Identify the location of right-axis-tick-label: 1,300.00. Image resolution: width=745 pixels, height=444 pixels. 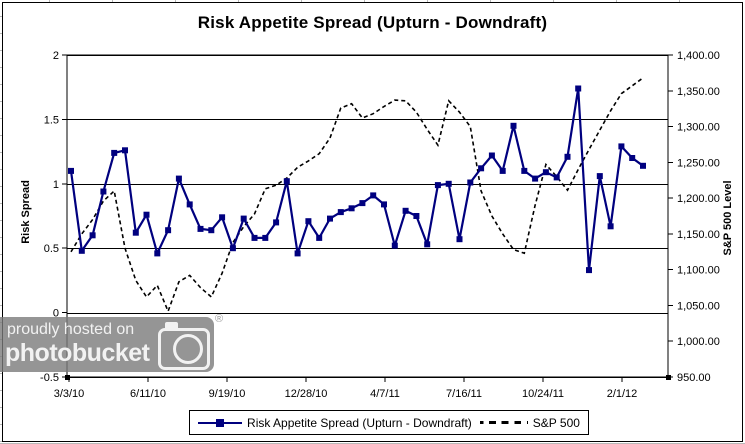
(698, 128).